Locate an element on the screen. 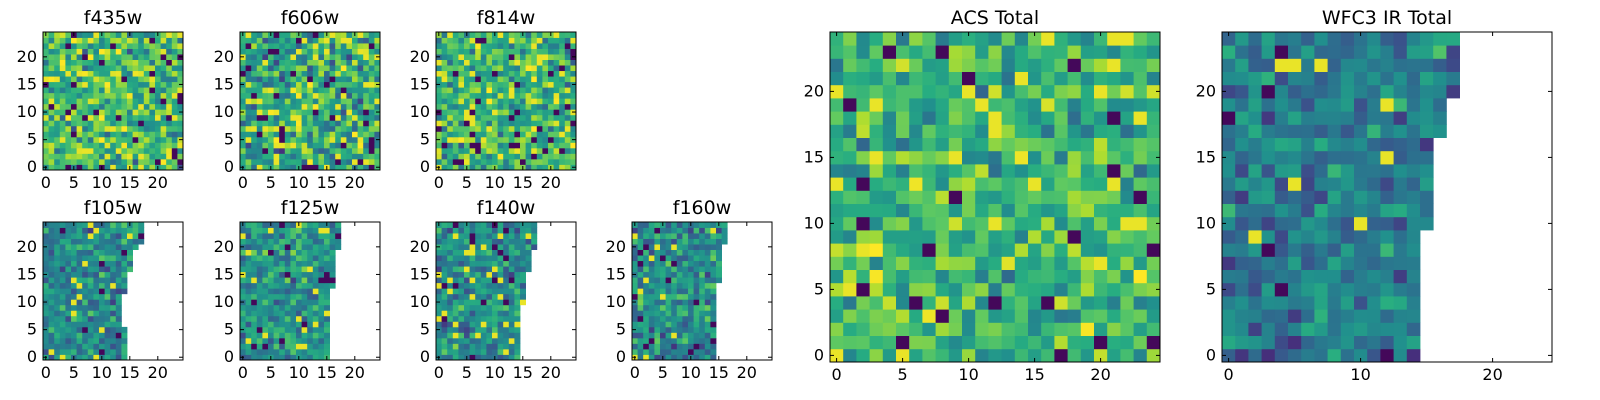  panel-title: f125w is located at coordinates (310, 208).